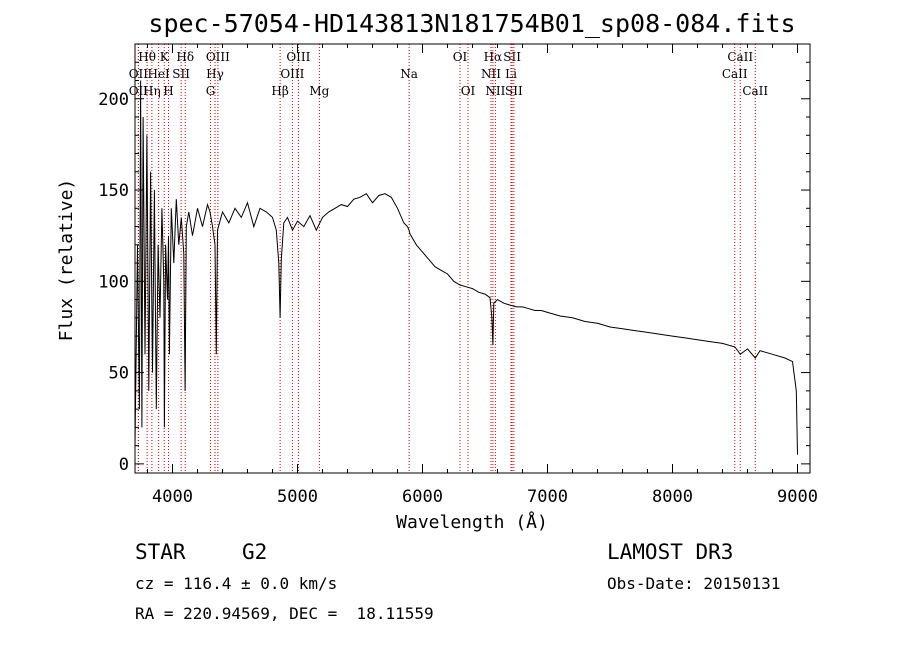 This screenshot has width=900, height=649. Describe the element at coordinates (797, 497) in the screenshot. I see `x-tick-label: 9000` at that location.